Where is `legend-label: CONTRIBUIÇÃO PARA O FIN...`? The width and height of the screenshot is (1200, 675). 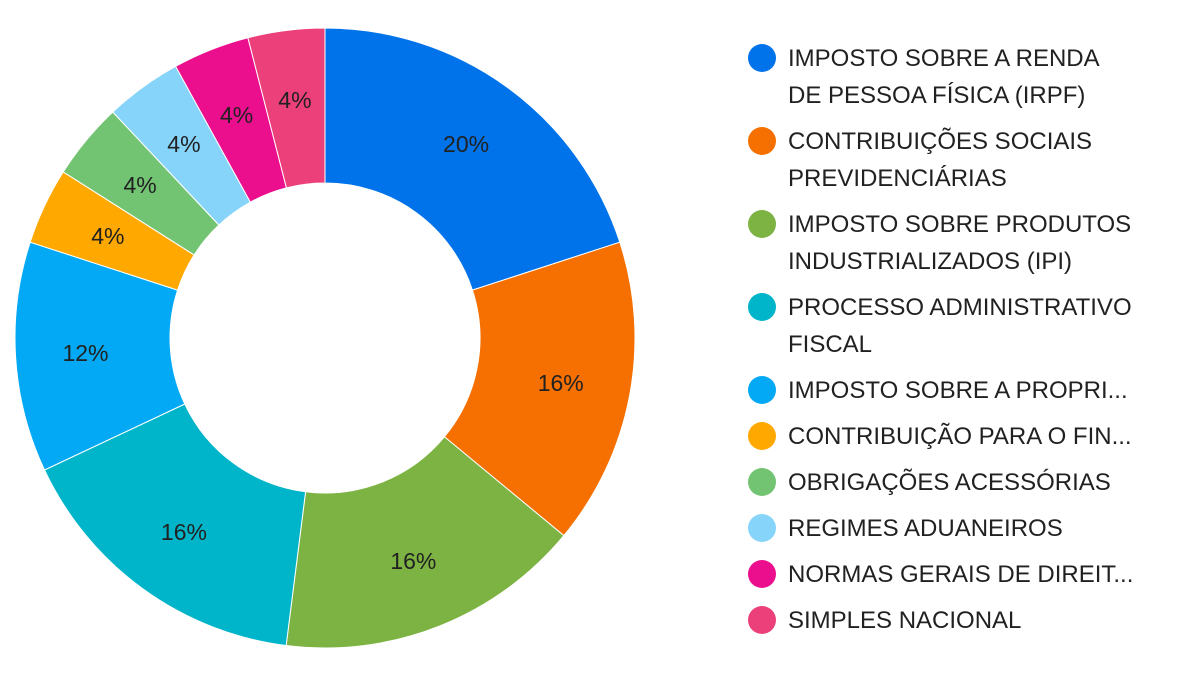
legend-label: CONTRIBUIÇÃO PARA O FIN... is located at coordinates (960, 436).